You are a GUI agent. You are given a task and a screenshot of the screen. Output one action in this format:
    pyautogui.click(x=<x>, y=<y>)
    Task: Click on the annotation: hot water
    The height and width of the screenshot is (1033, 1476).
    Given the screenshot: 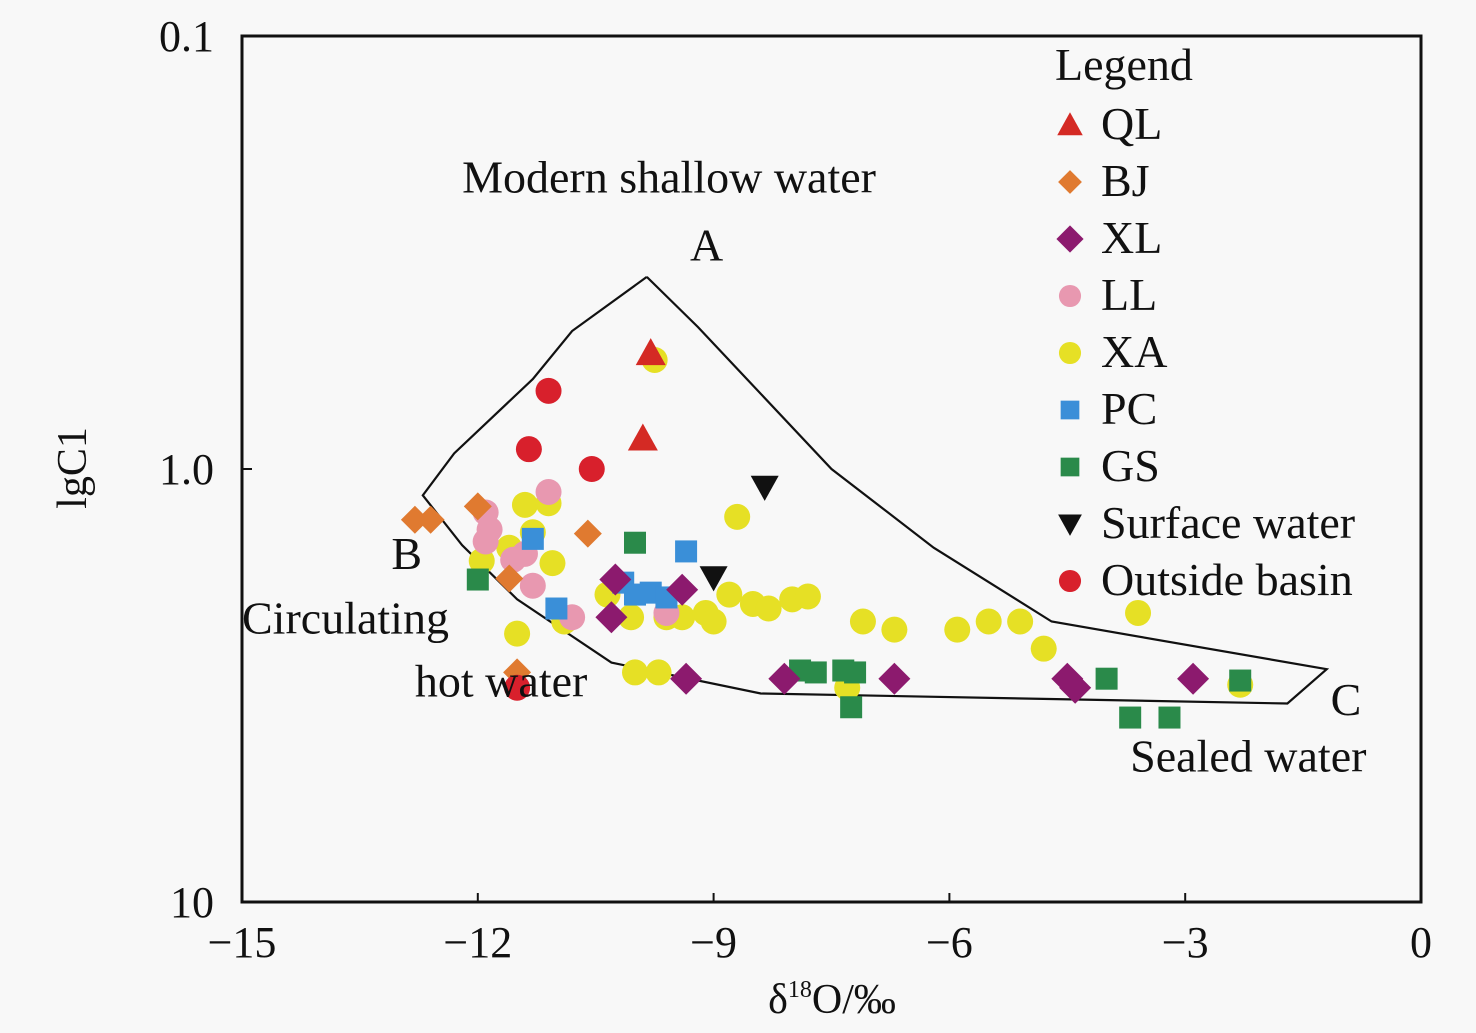 What is the action you would take?
    pyautogui.click(x=501, y=680)
    